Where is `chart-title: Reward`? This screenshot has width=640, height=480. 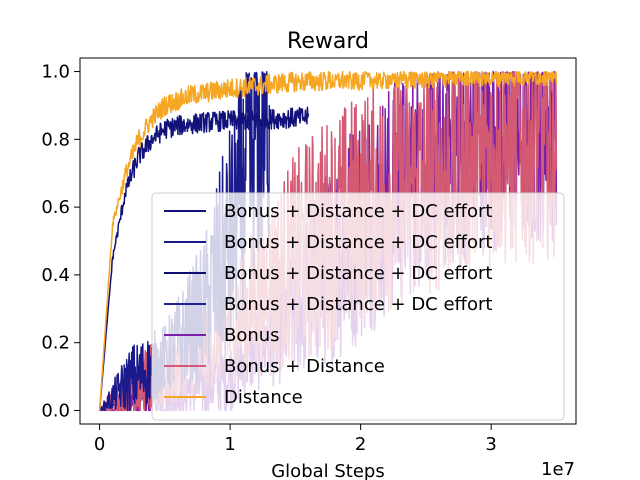
chart-title: Reward is located at coordinates (328, 41).